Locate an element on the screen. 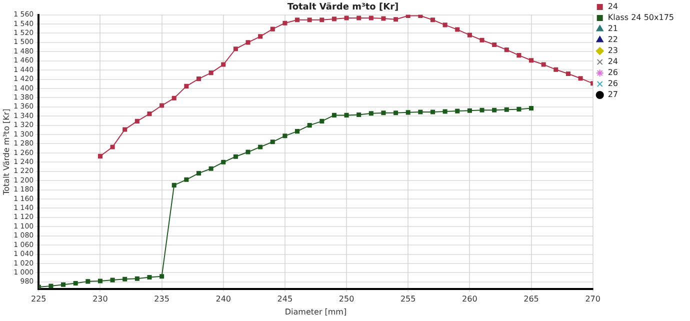  x-axis-title: Diameter [mm] is located at coordinates (315, 311).